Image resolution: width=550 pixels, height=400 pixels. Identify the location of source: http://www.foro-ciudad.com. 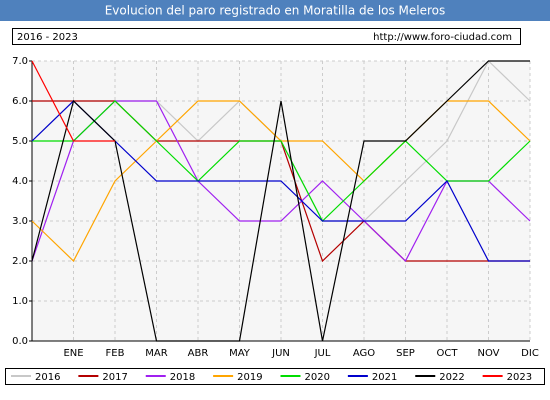
(442, 37).